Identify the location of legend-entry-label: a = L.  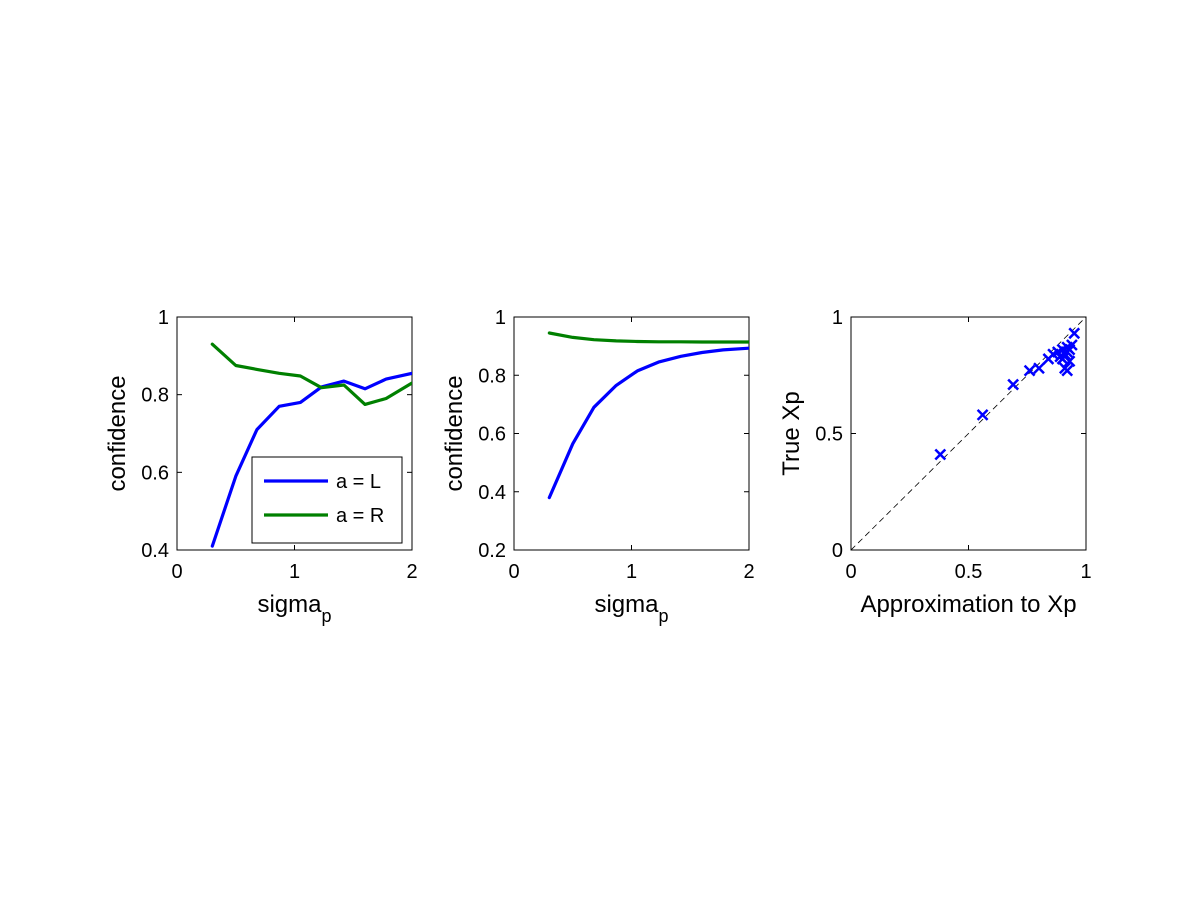
(358, 482).